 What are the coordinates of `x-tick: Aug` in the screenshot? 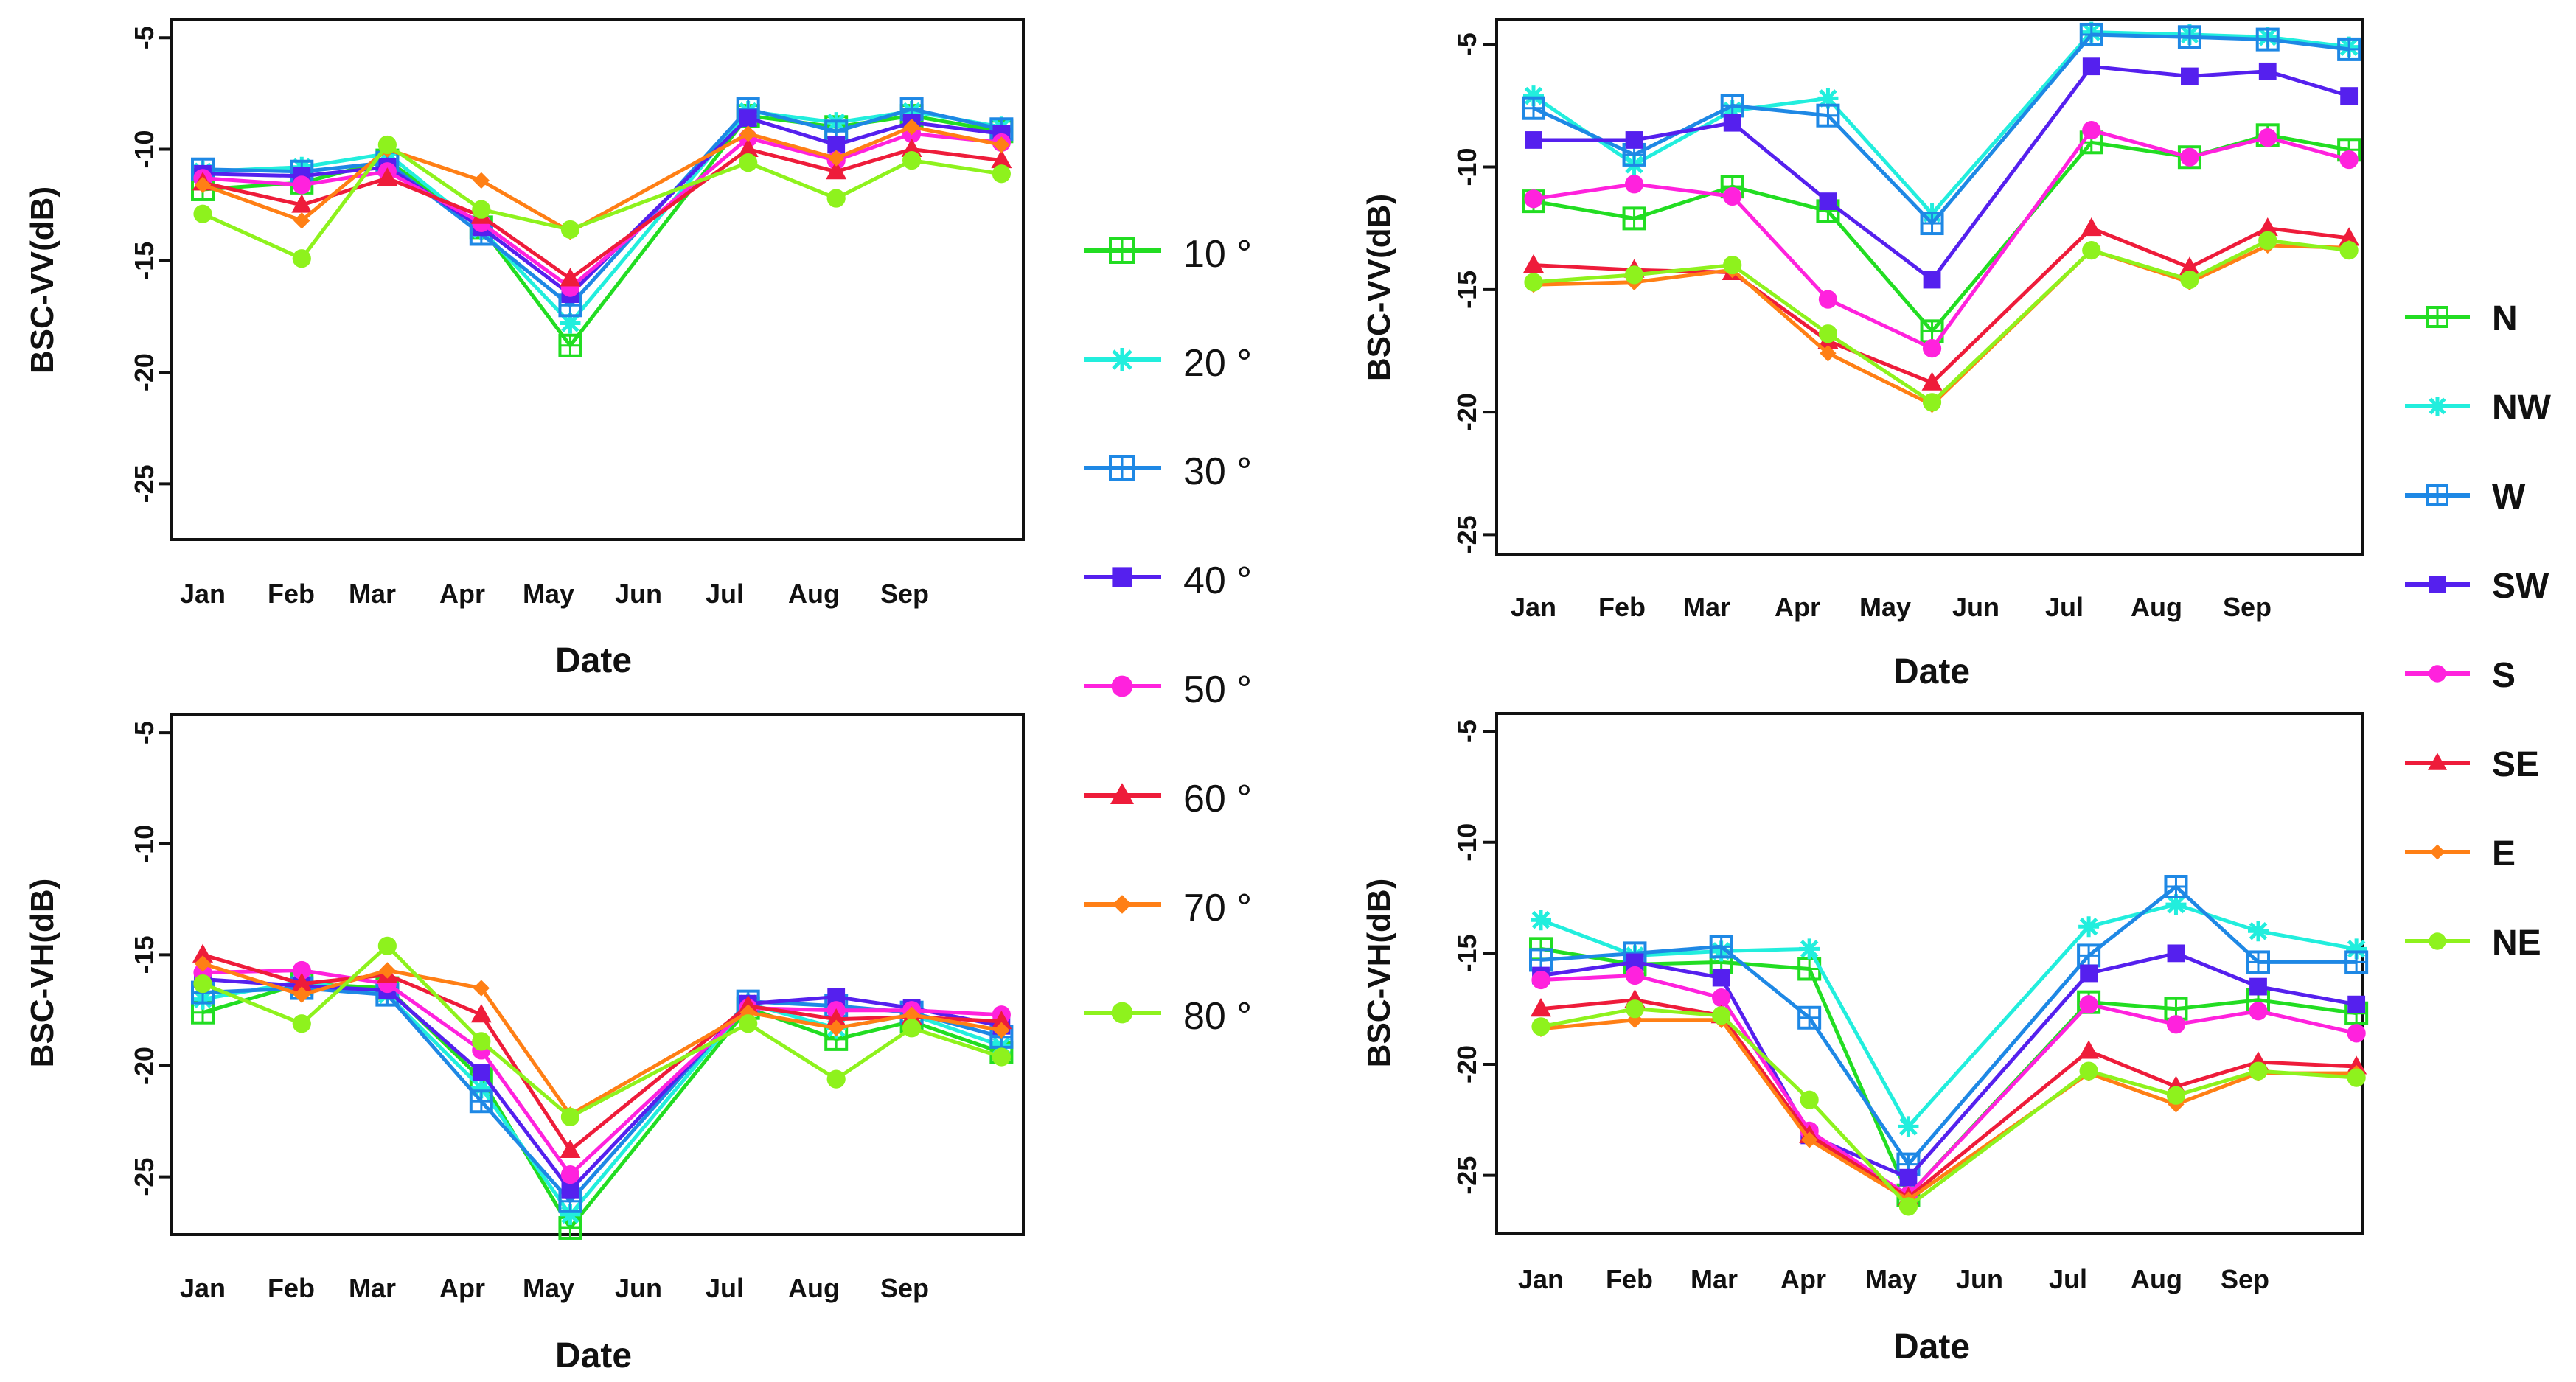 It's located at (814, 1288).